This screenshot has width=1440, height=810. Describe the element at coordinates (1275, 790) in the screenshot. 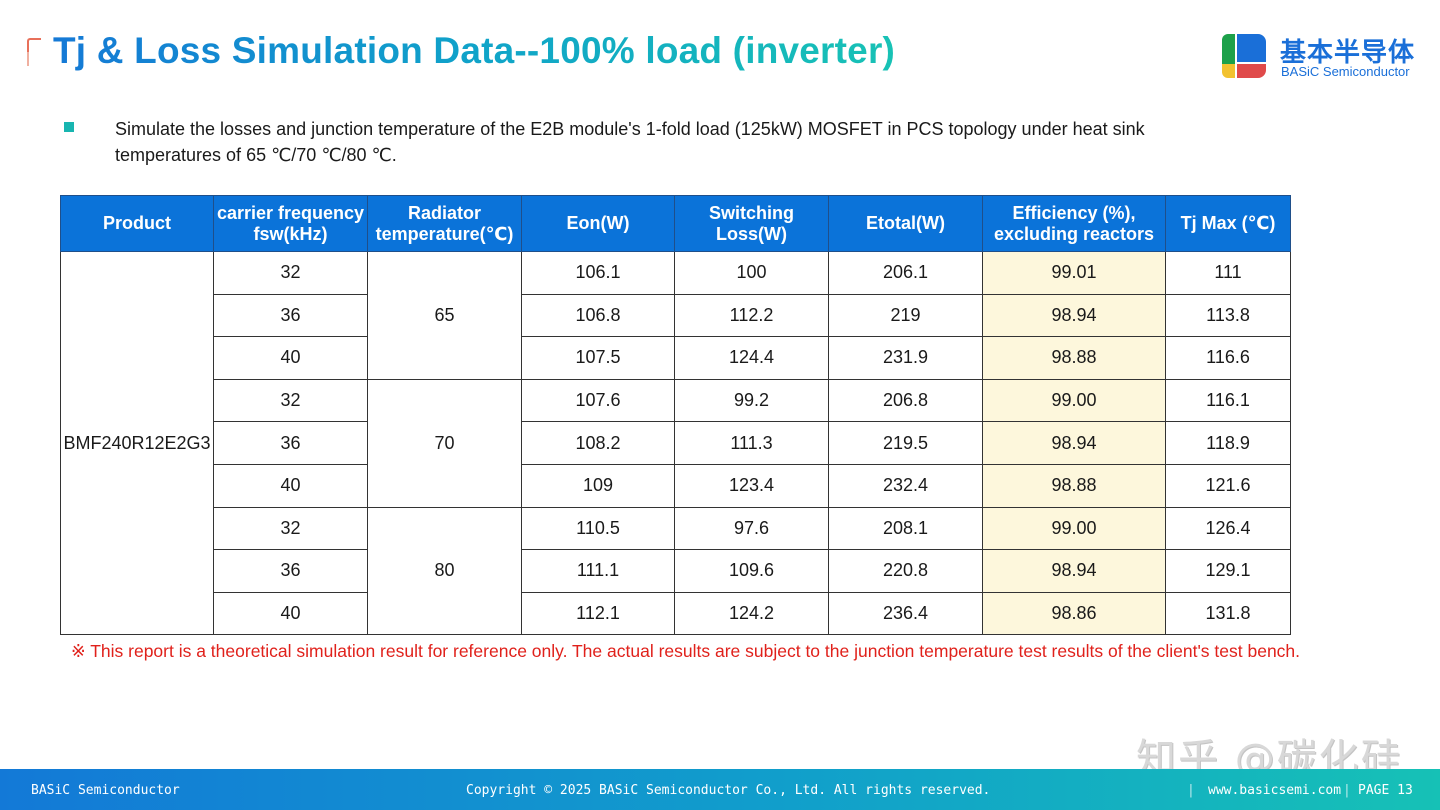

I see `footer-website: www.basicsemi.com` at that location.